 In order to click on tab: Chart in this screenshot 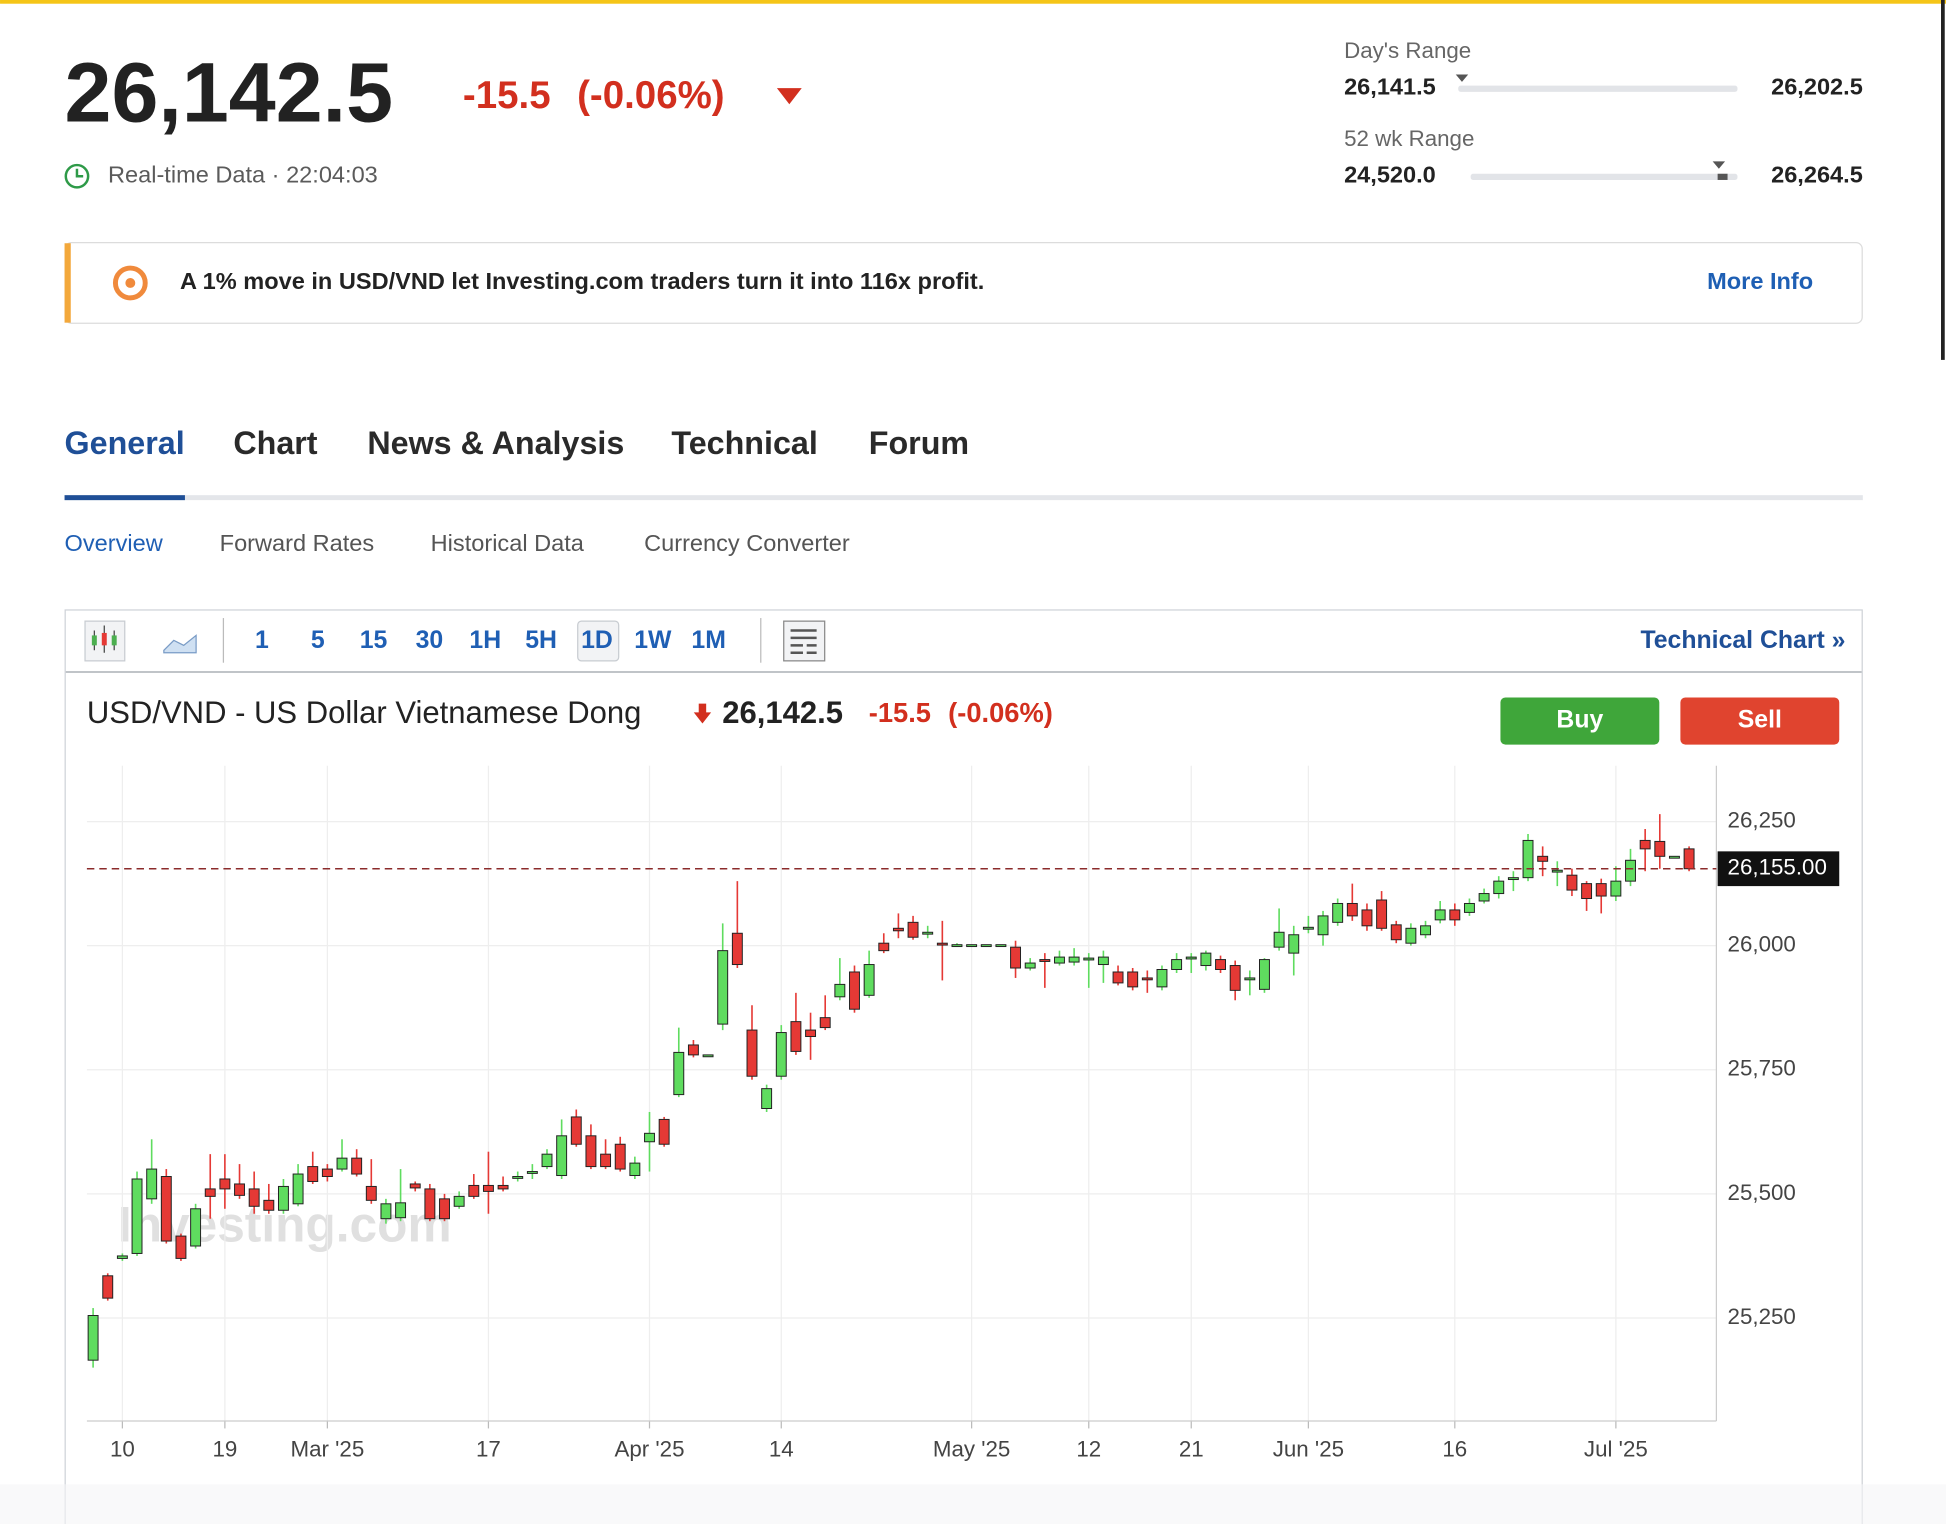, I will do `click(275, 443)`.